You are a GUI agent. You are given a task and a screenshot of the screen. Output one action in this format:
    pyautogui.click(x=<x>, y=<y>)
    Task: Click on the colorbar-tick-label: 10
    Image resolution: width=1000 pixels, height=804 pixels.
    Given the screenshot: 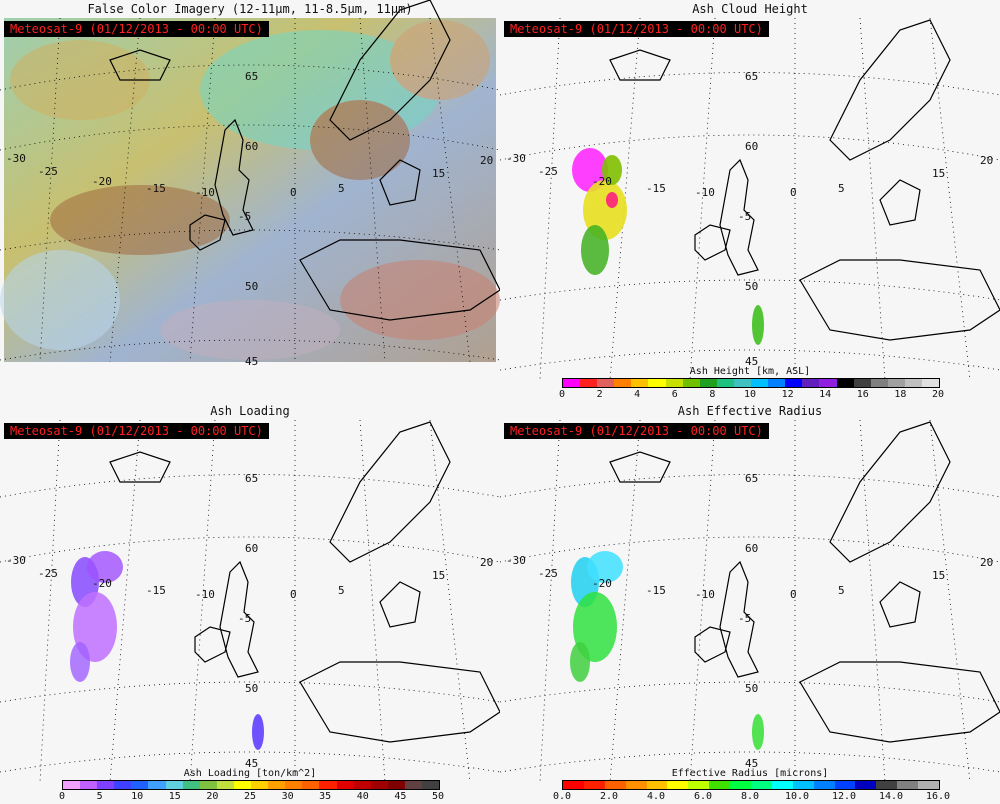 What is the action you would take?
    pyautogui.click(x=750, y=394)
    